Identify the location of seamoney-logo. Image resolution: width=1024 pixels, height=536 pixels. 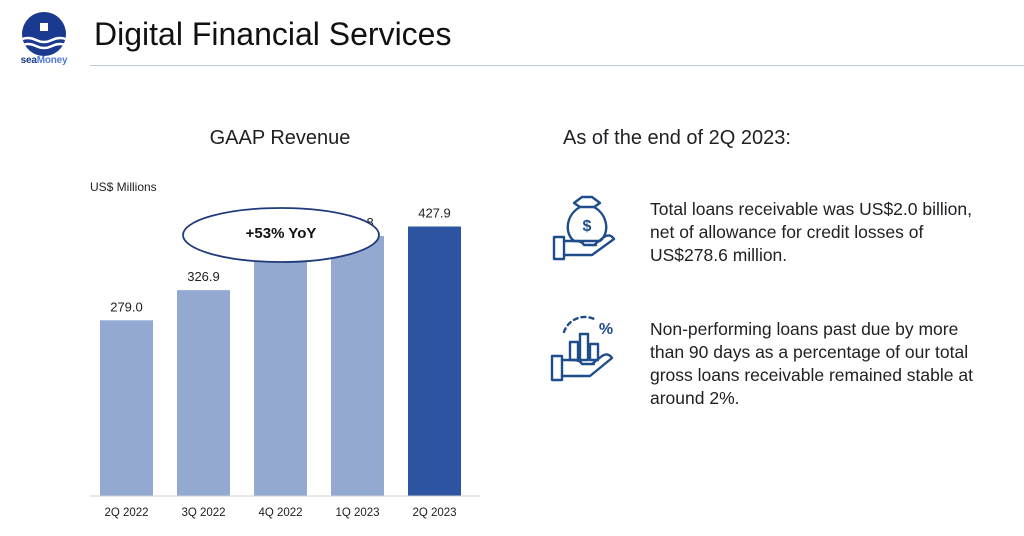
(44, 41).